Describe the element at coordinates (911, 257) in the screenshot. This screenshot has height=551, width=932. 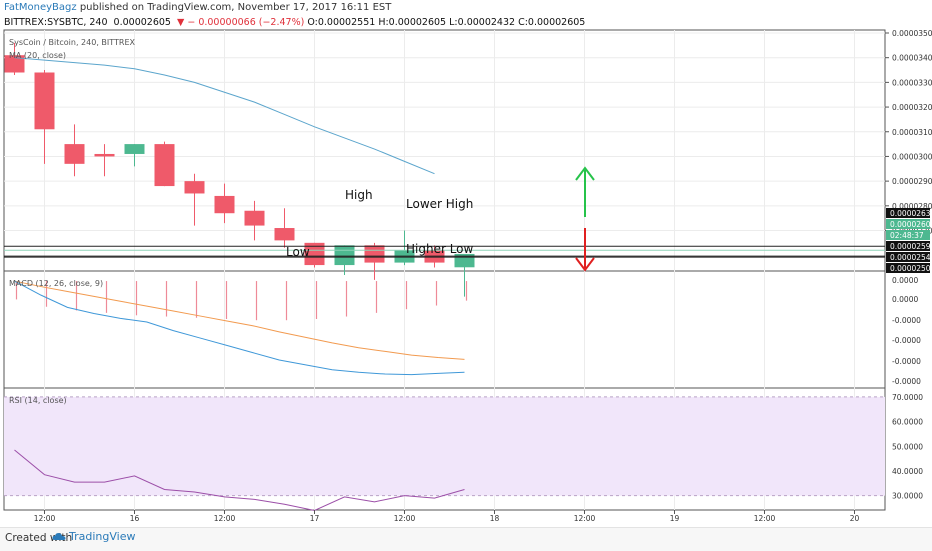
I see `level-label: 0.00002548` at that location.